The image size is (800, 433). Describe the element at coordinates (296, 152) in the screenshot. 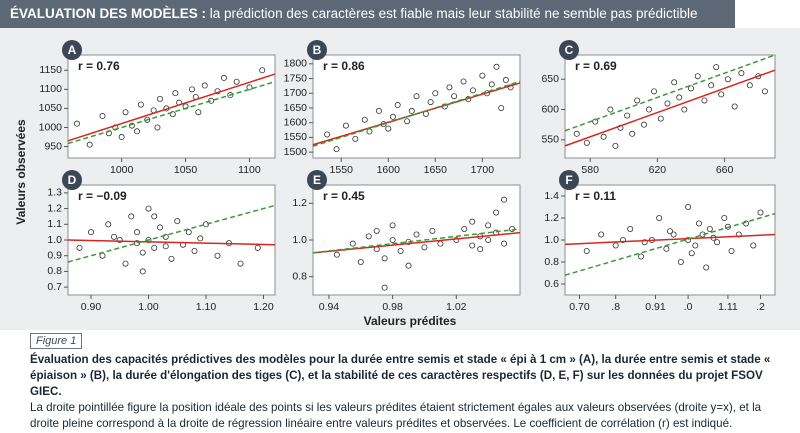

I see `y-tick-label: 1500` at that location.